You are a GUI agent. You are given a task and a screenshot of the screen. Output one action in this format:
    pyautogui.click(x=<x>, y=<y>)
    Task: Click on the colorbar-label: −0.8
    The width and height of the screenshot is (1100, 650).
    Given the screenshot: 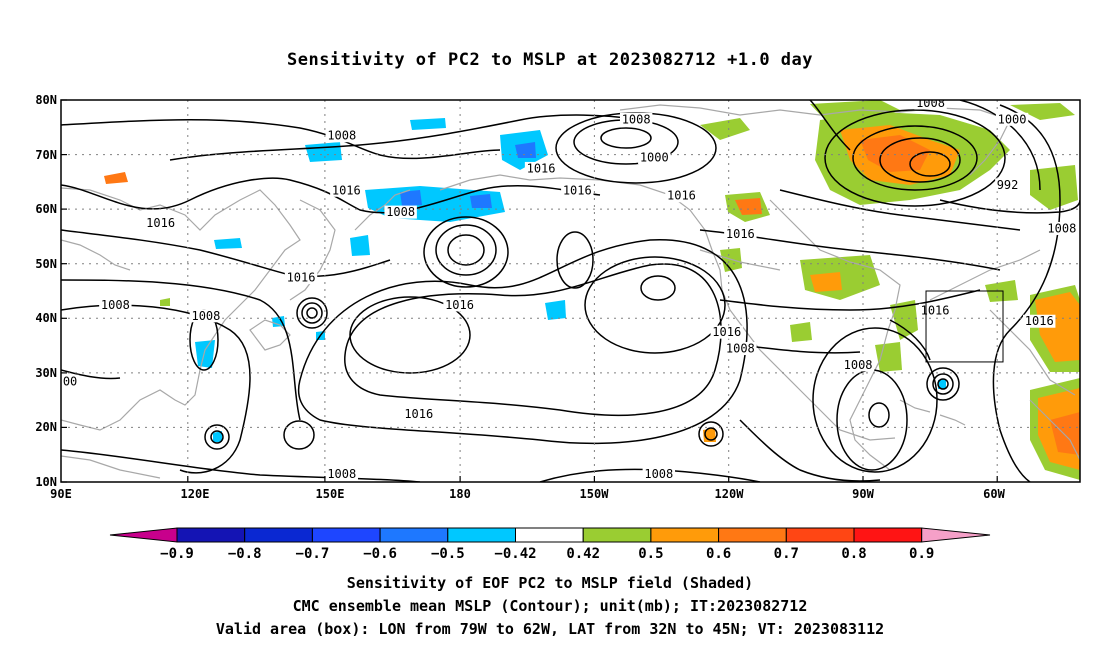 What is the action you would take?
    pyautogui.click(x=245, y=554)
    